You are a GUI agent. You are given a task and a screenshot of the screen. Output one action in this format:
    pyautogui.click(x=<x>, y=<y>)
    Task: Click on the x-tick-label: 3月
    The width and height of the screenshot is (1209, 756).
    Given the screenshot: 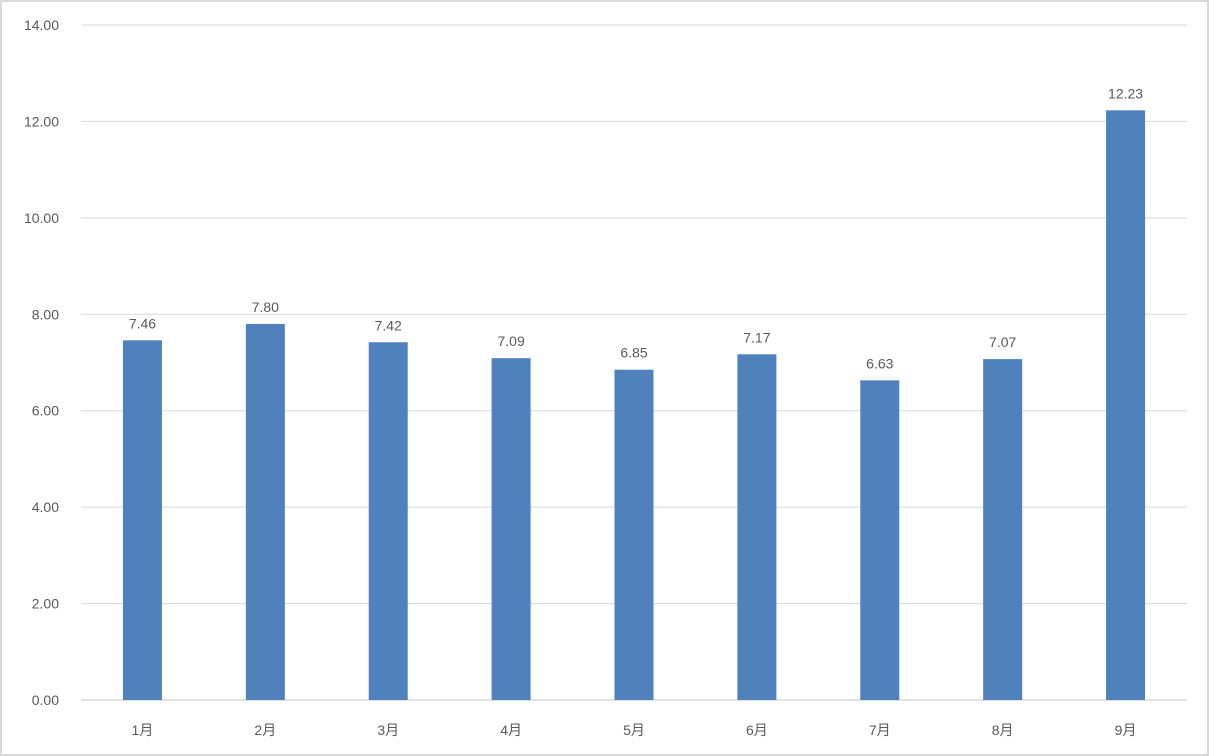 What is the action you would take?
    pyautogui.click(x=388, y=730)
    